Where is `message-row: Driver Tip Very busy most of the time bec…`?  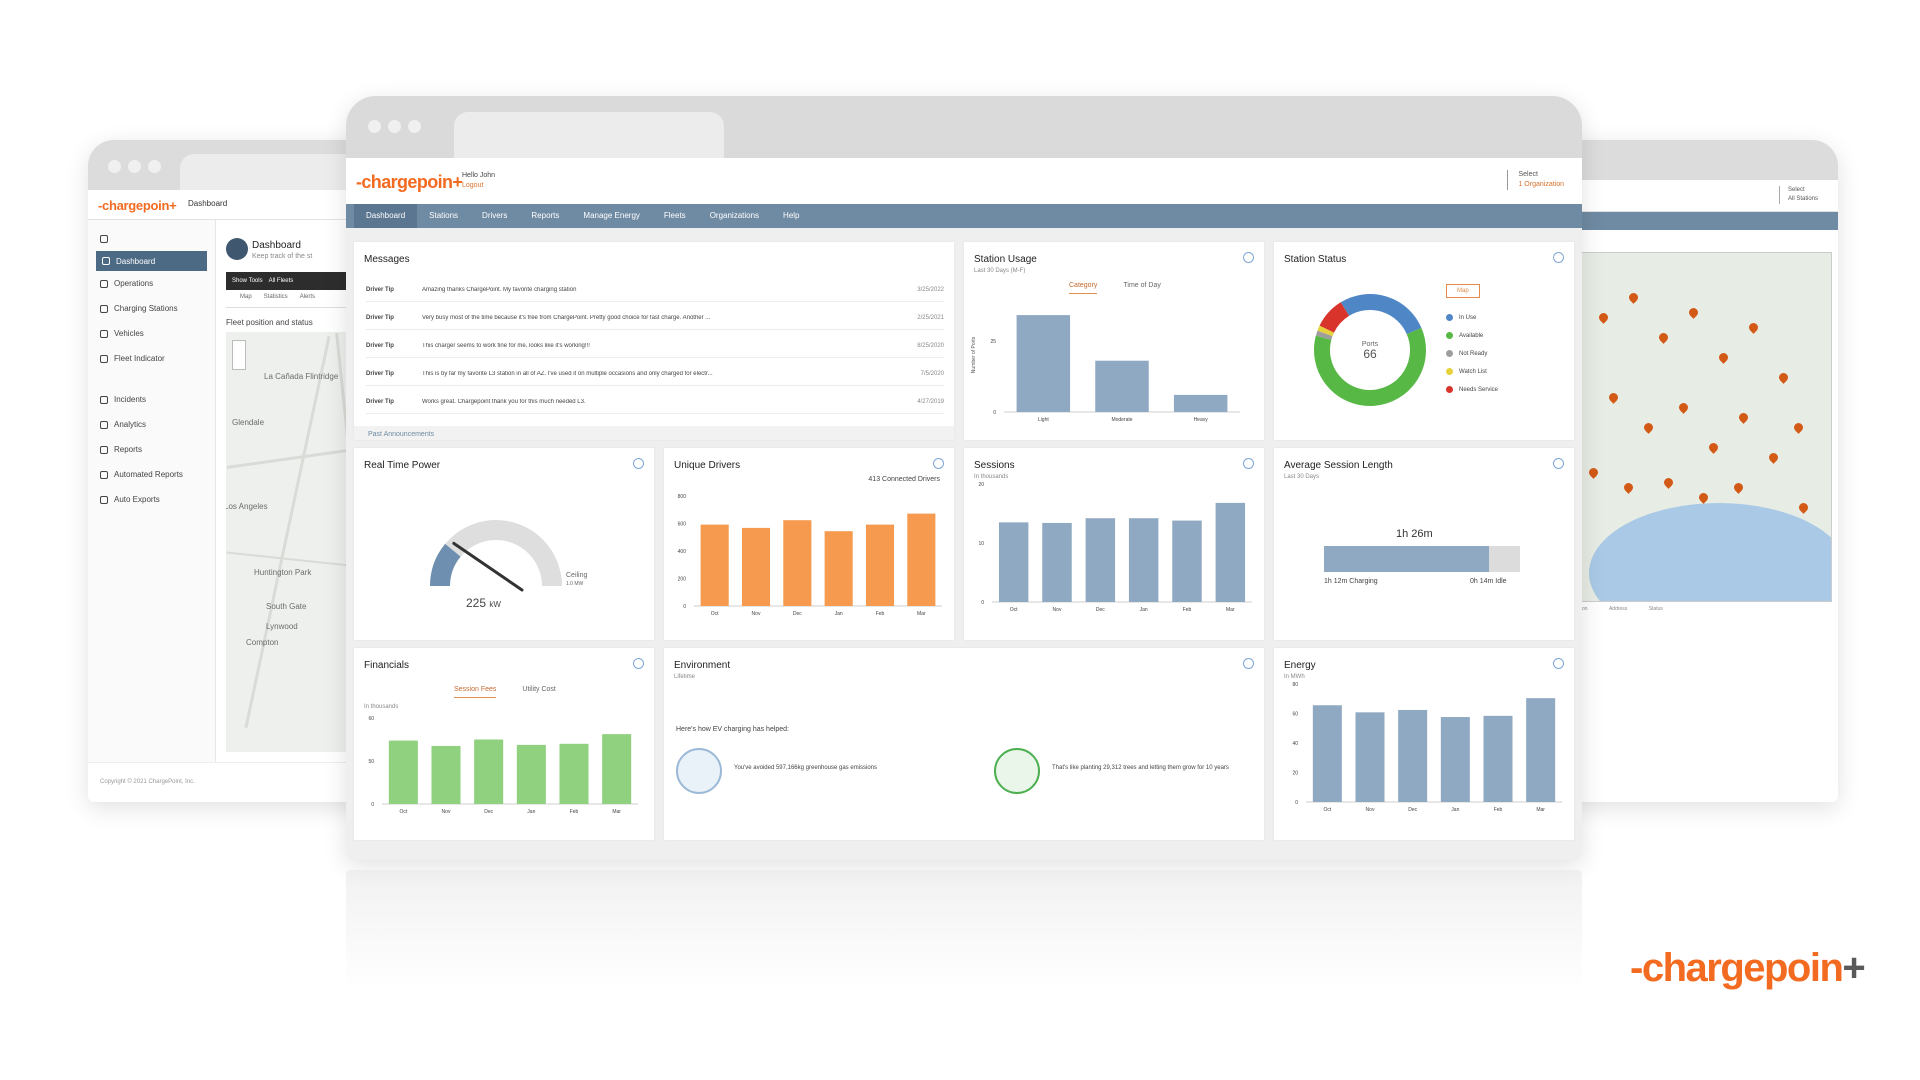 message-row: Driver Tip Very busy most of the time bec… is located at coordinates (655, 318).